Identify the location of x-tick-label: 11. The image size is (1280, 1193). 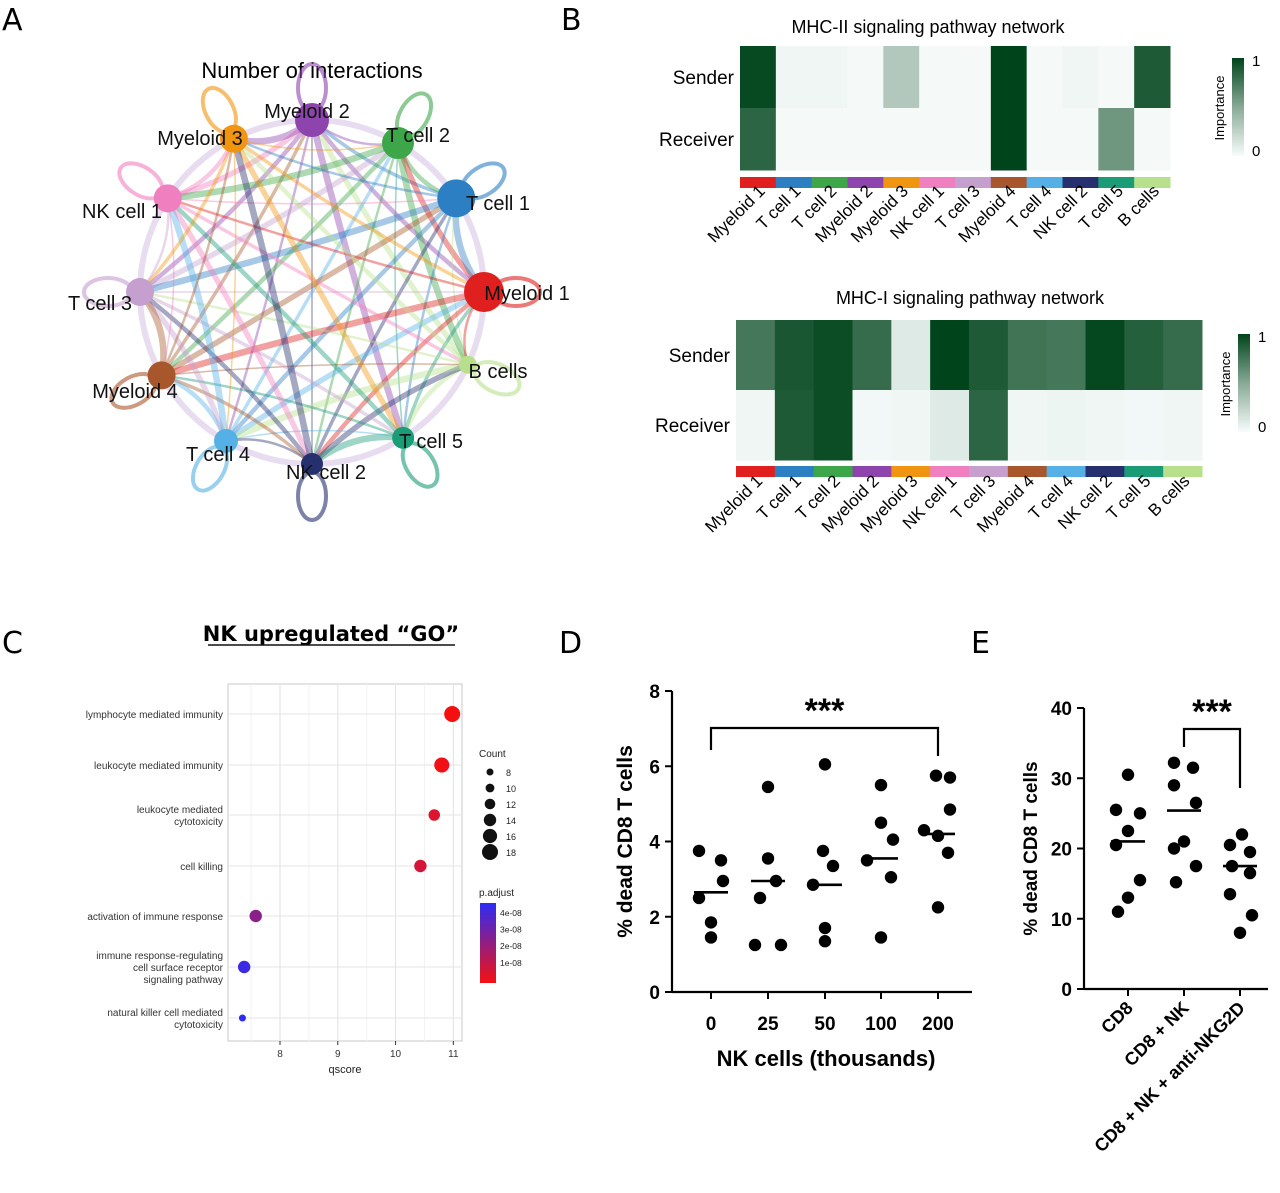
(453, 1054).